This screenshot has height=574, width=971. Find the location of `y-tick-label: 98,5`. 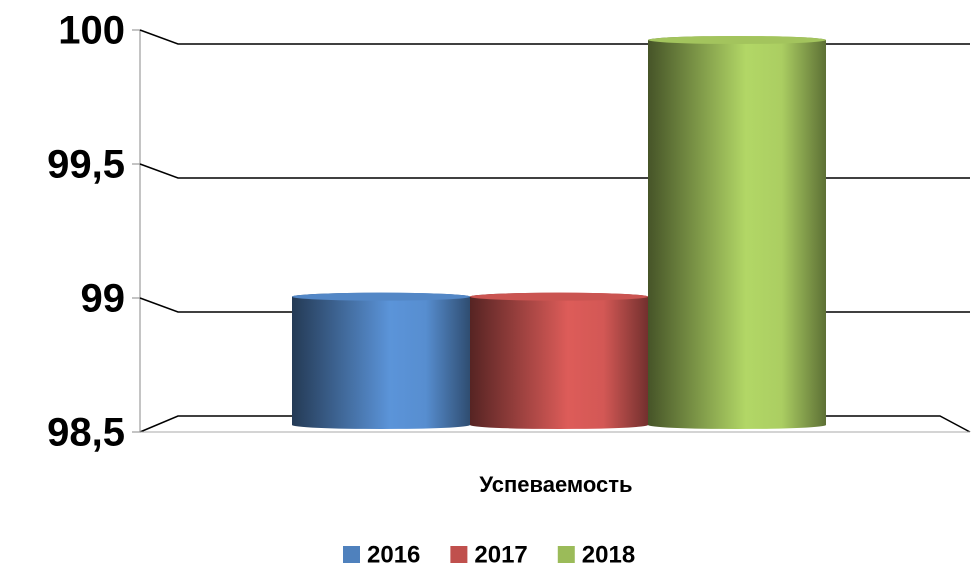

y-tick-label: 98,5 is located at coordinates (86, 433).